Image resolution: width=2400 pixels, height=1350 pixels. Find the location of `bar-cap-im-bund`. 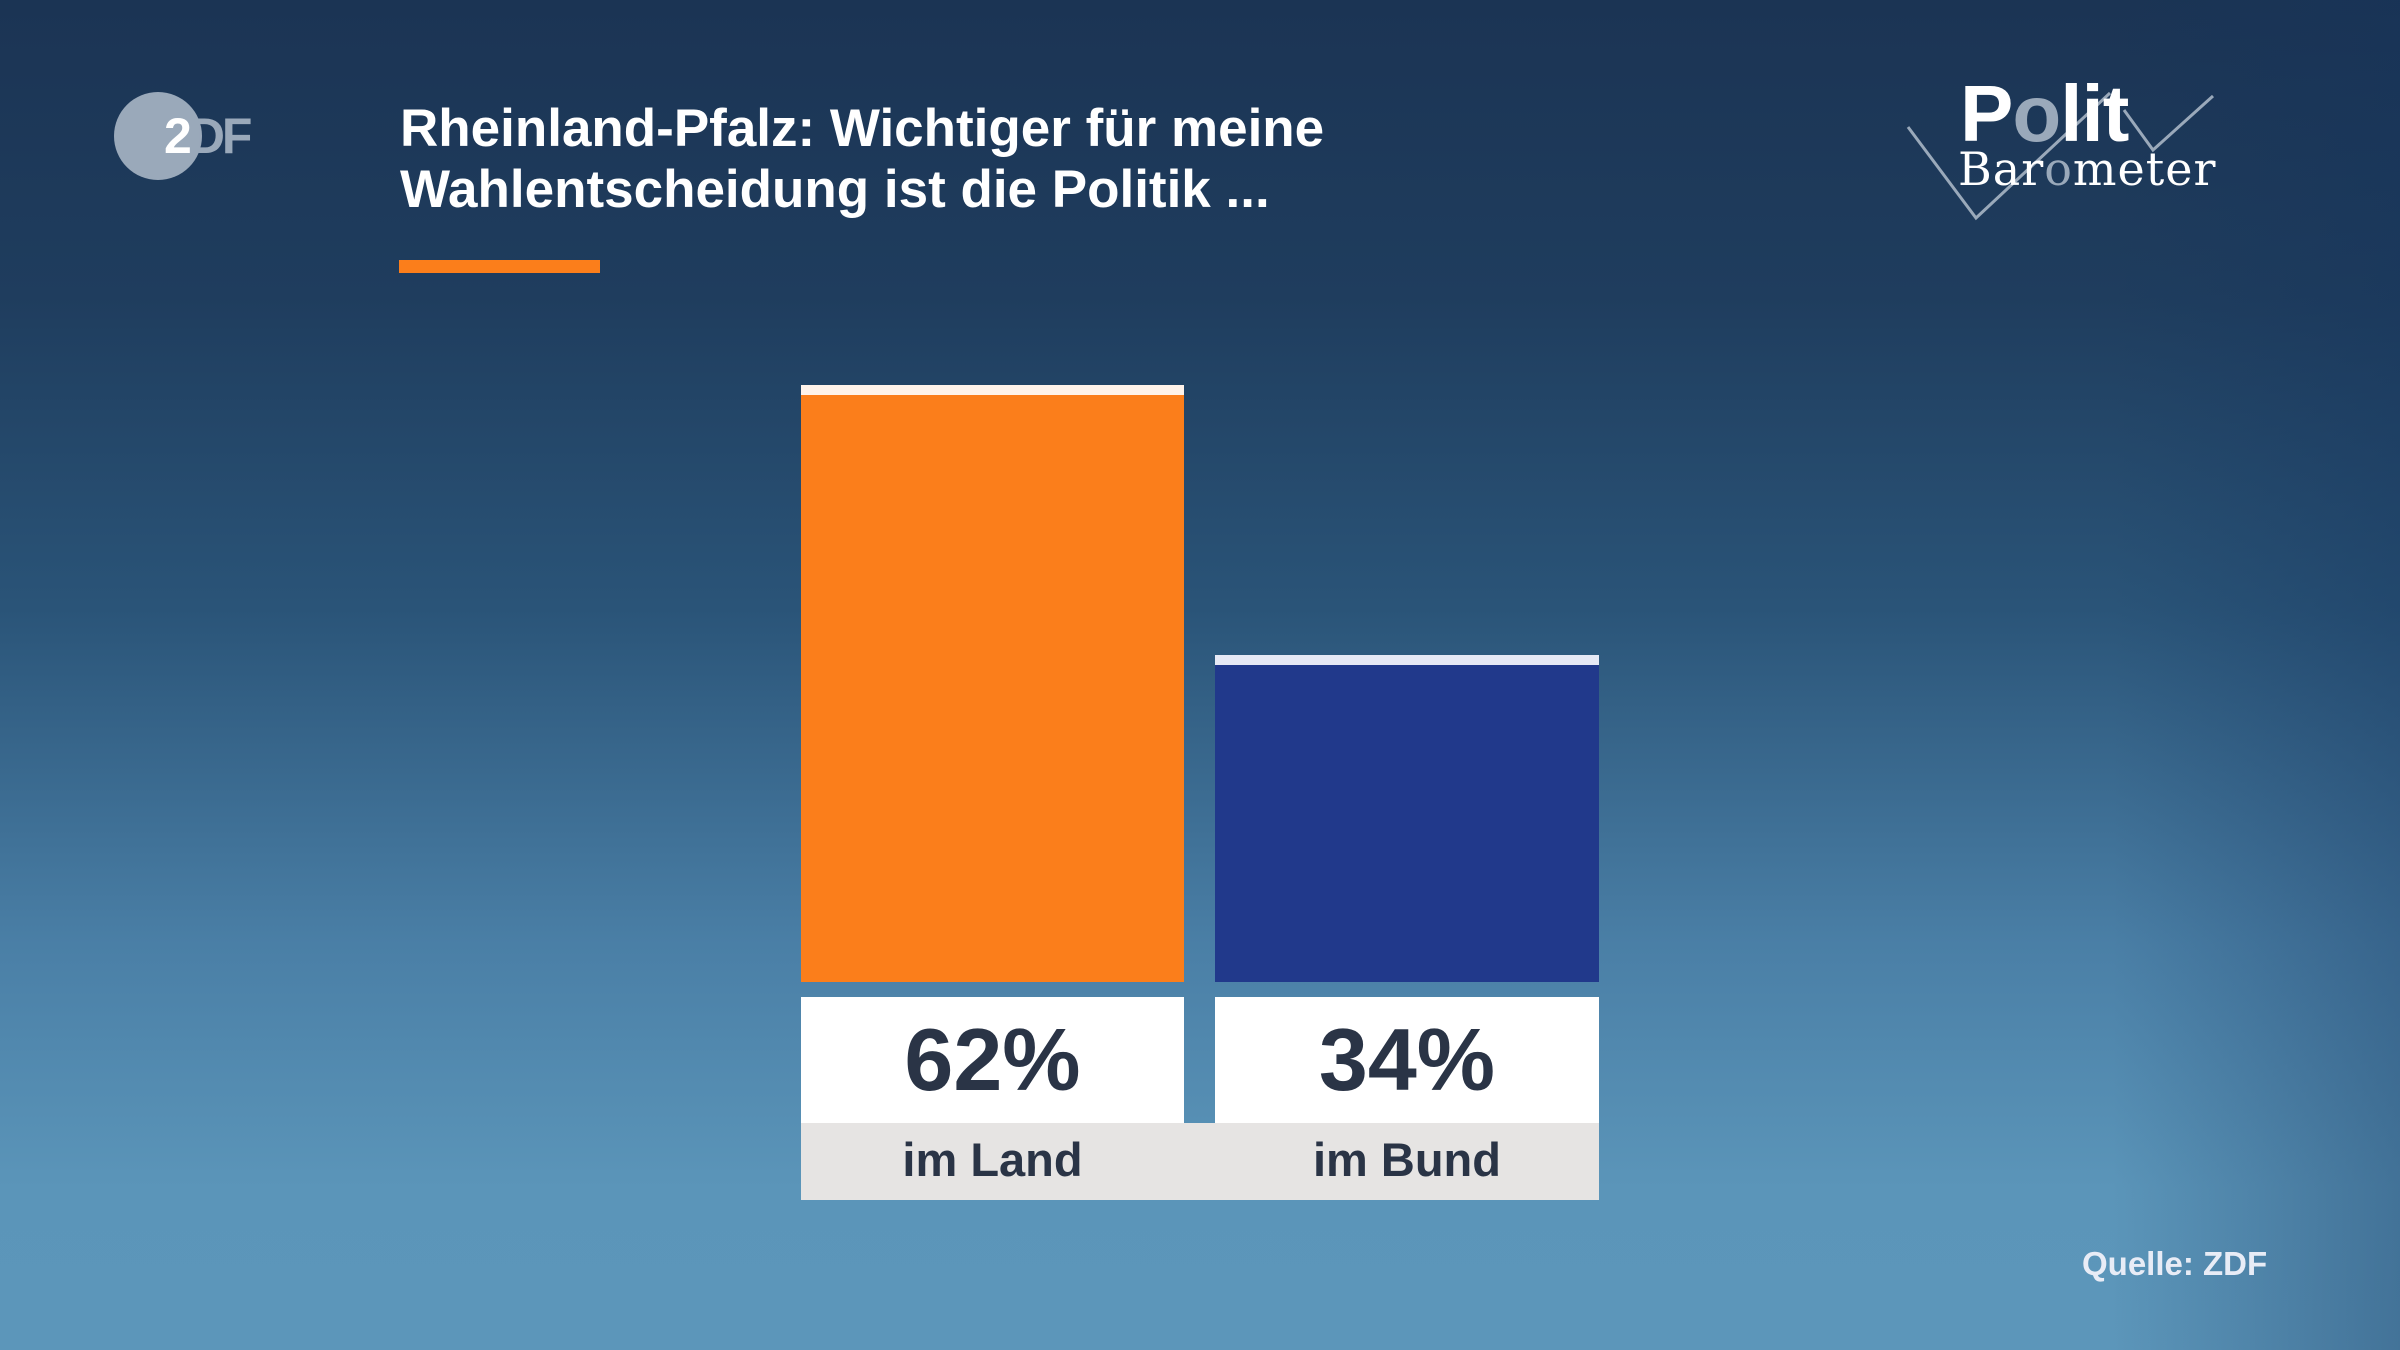

bar-cap-im-bund is located at coordinates (1407, 660).